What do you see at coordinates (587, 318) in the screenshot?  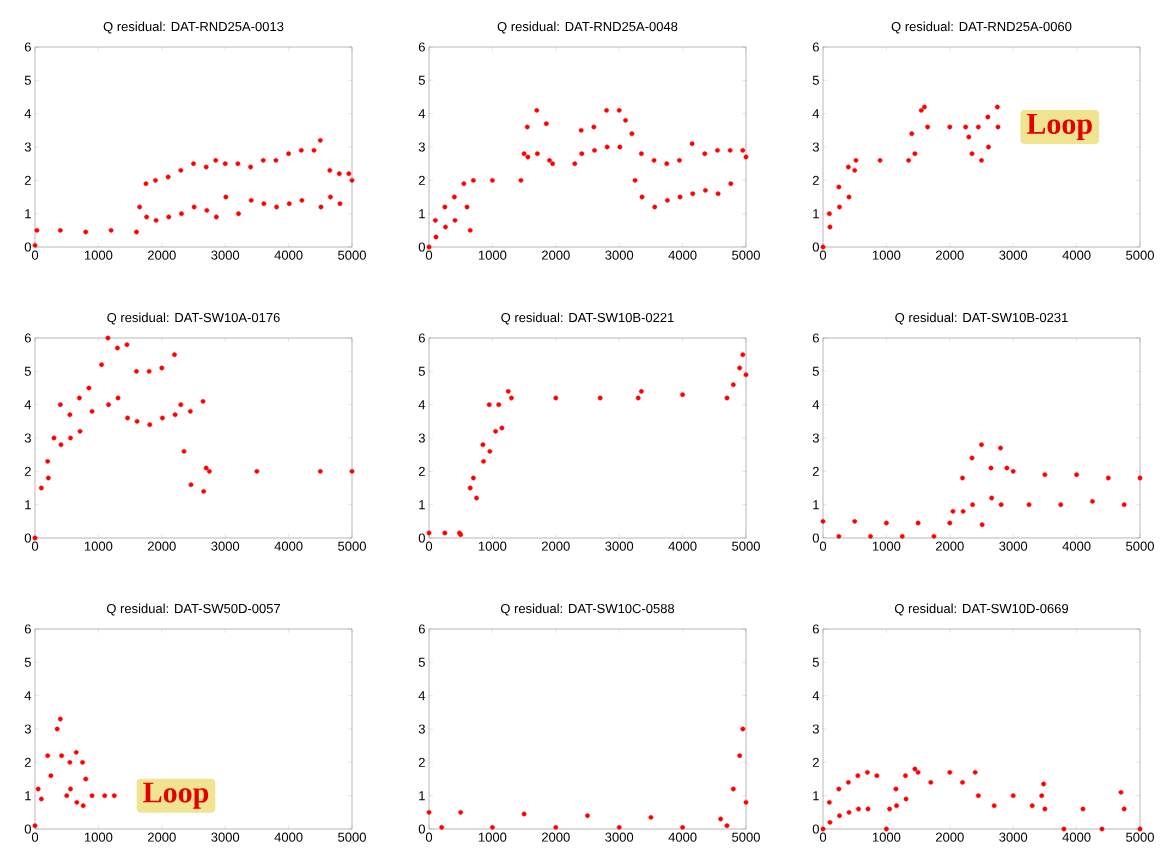 I see `chart-title: Q residual: DAT-SW10B-0221` at bounding box center [587, 318].